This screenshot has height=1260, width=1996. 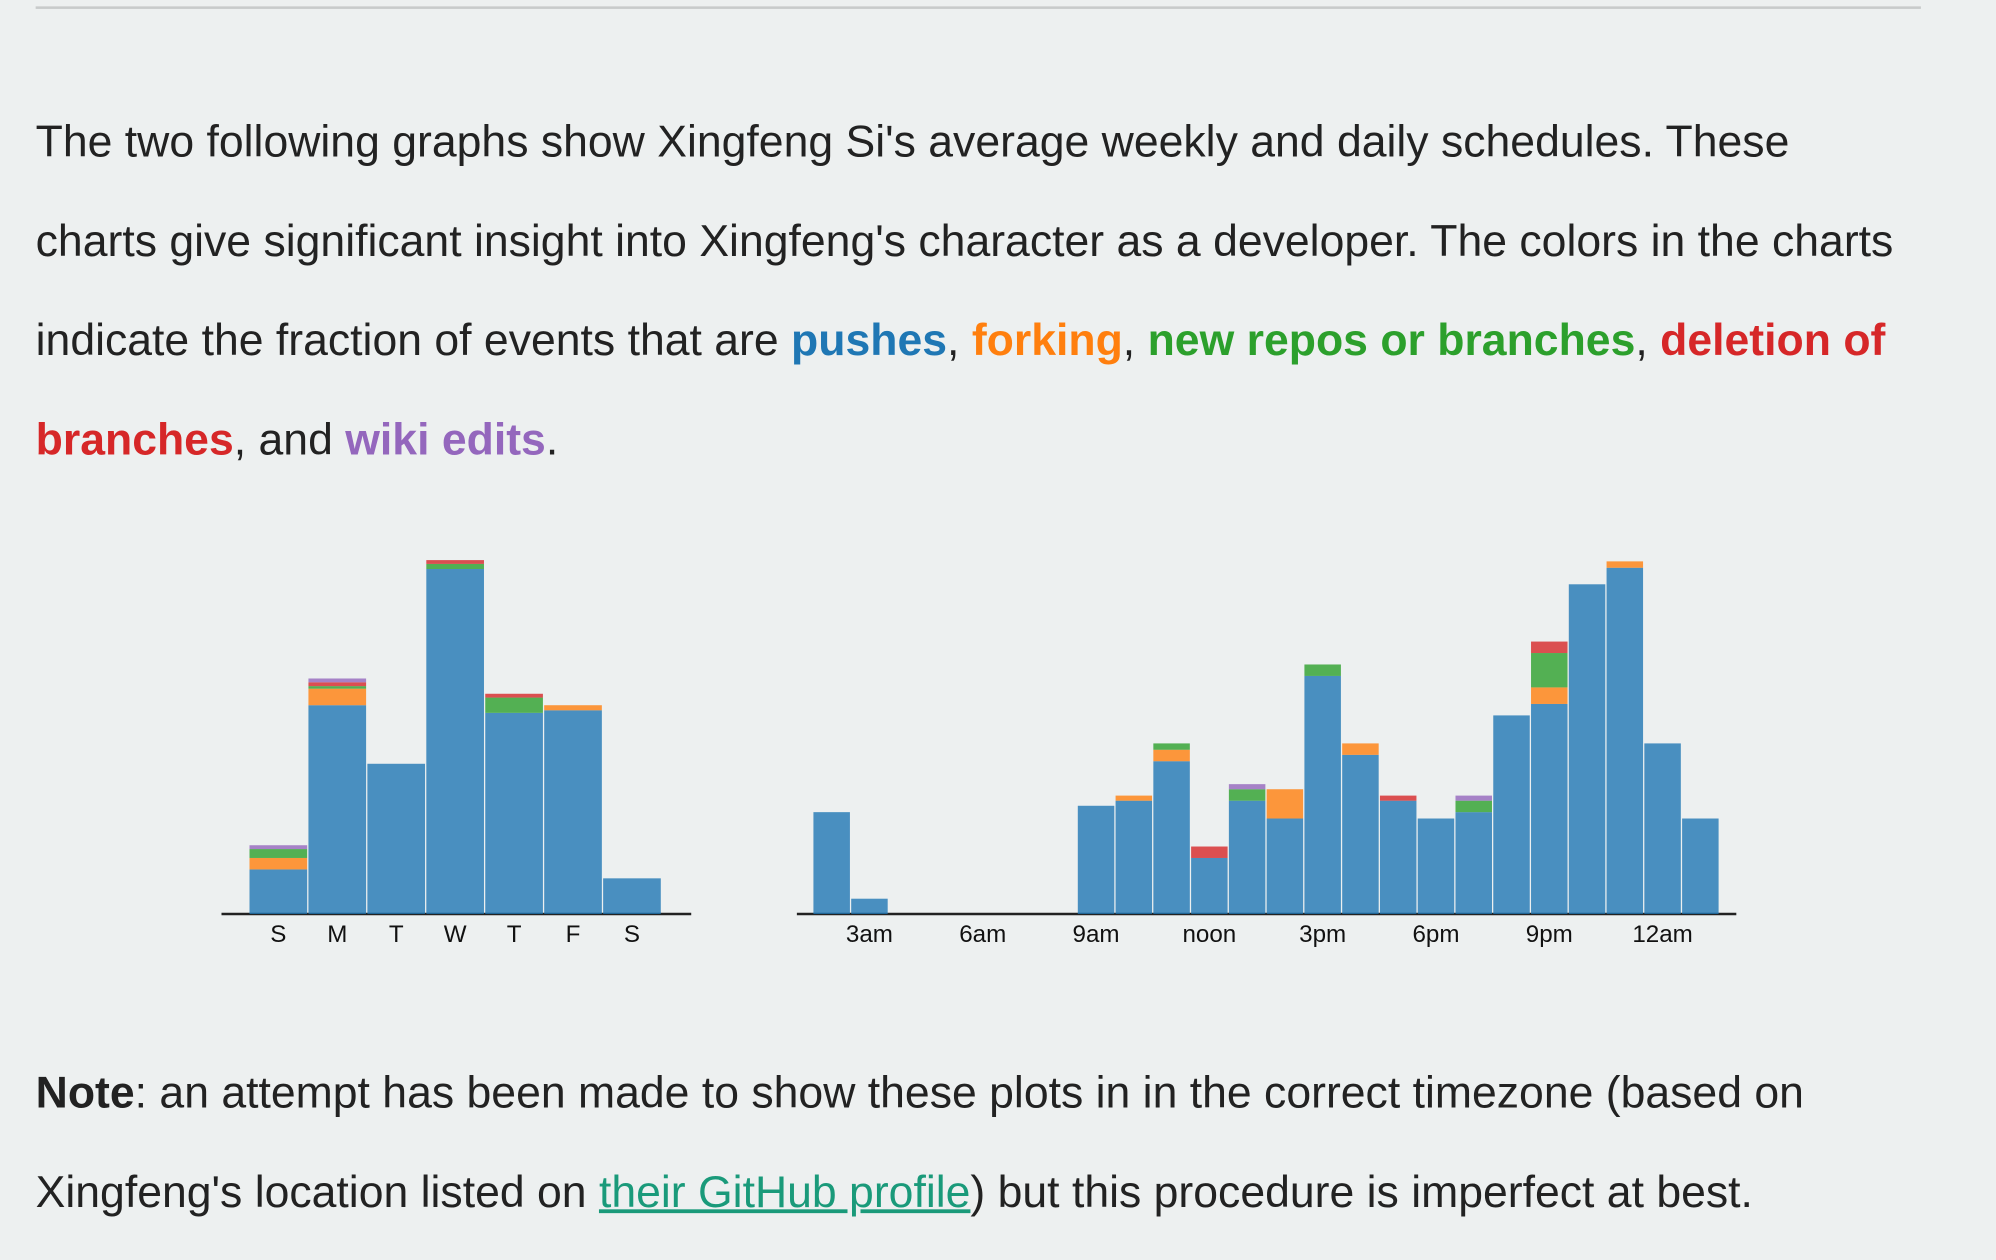 What do you see at coordinates (337, 934) in the screenshot?
I see `x-tick-label: M` at bounding box center [337, 934].